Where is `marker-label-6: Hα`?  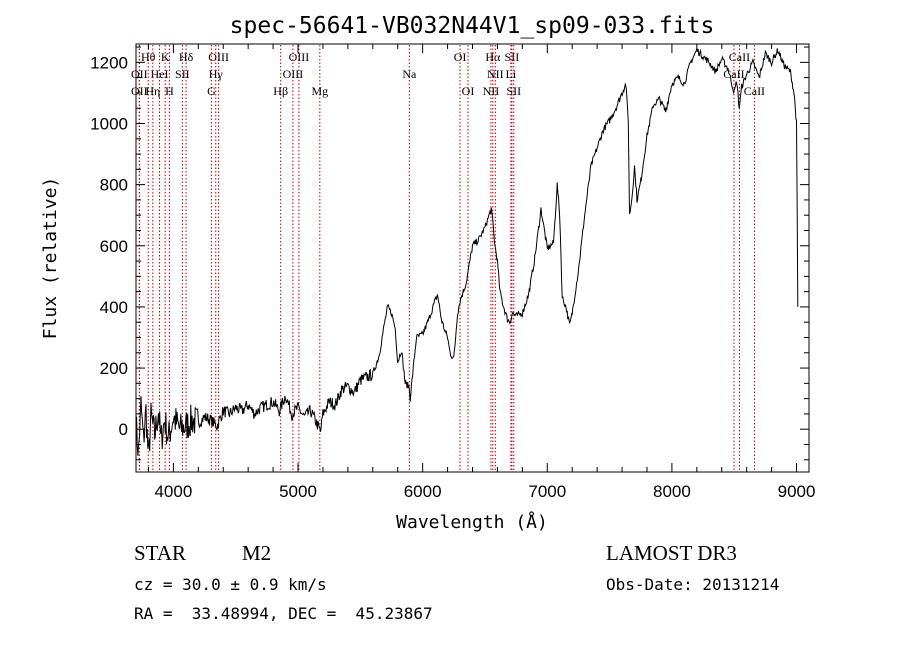
marker-label-6: Hα is located at coordinates (493, 57).